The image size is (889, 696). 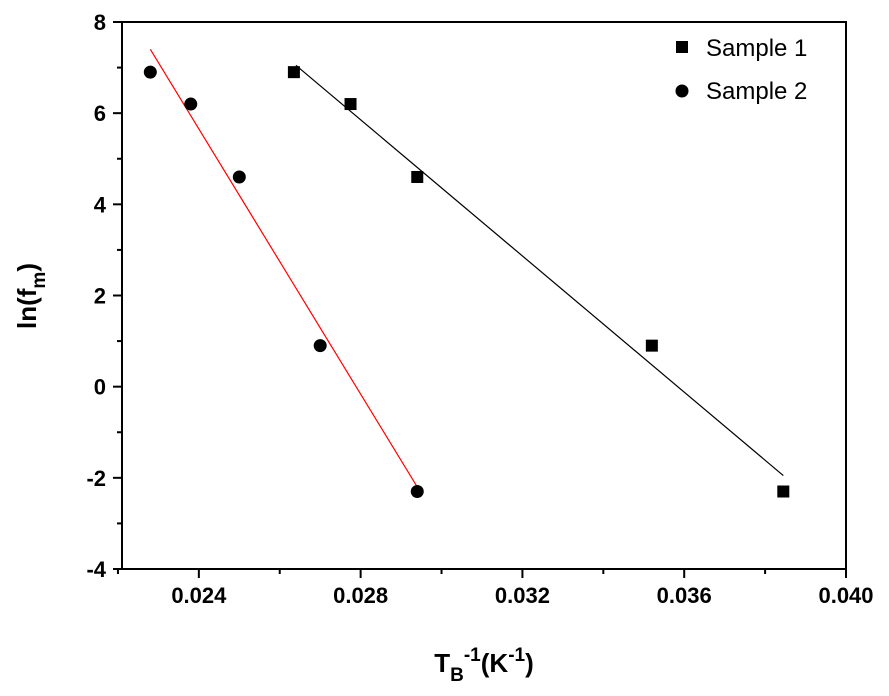 What do you see at coordinates (360, 595) in the screenshot?
I see `x-tick-label: 0.028` at bounding box center [360, 595].